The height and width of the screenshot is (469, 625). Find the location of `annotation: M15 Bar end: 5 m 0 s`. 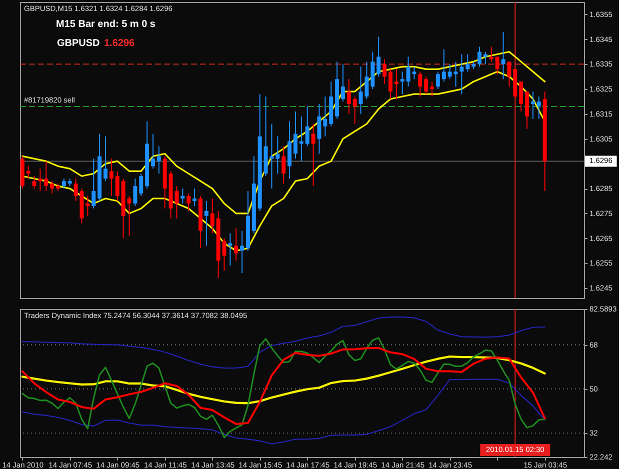

annotation: M15 Bar end: 5 m 0 s is located at coordinates (106, 24).